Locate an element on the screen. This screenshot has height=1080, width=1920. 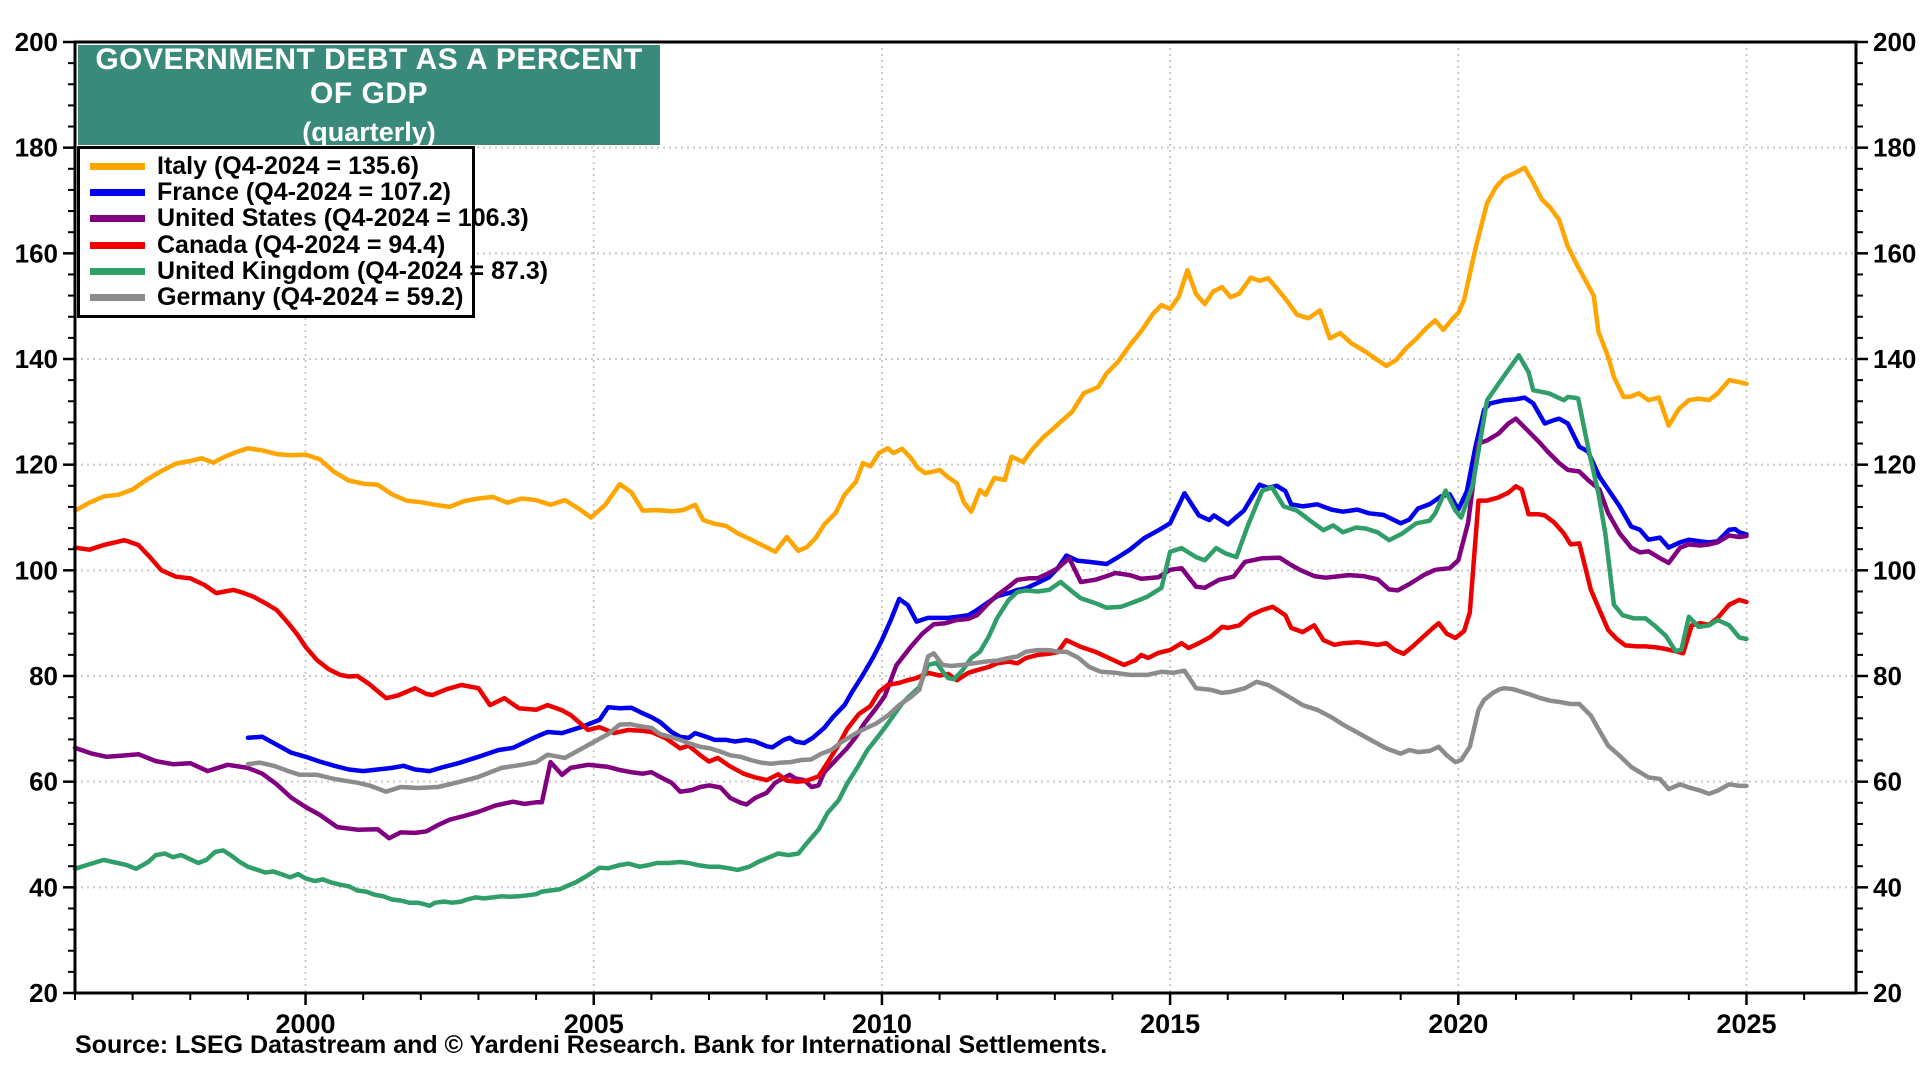
legend-label-united-states: United States (Q4-2024 = 106.3) is located at coordinates (343, 218).